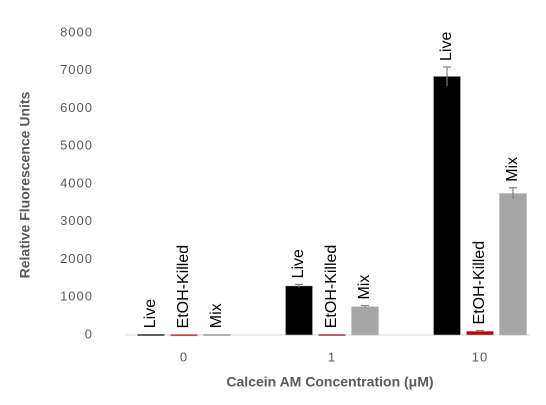  I want to click on y-tick-label: 0, so click(89, 333).